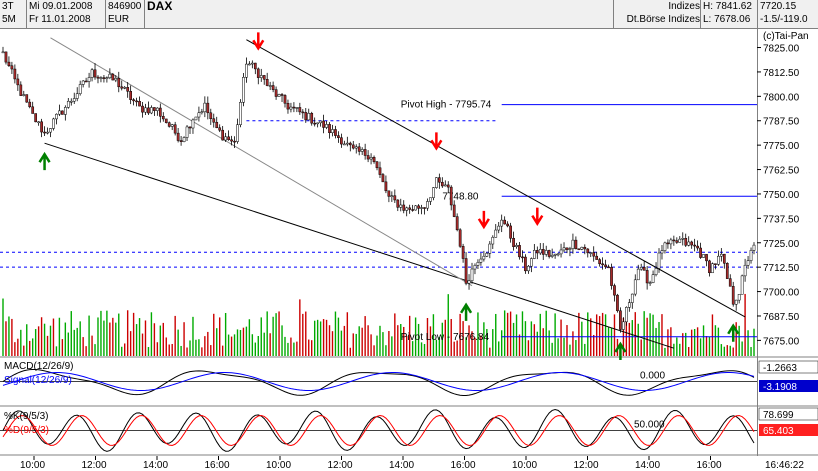  I want to click on y-tick-label: 7750.00, so click(781, 195).